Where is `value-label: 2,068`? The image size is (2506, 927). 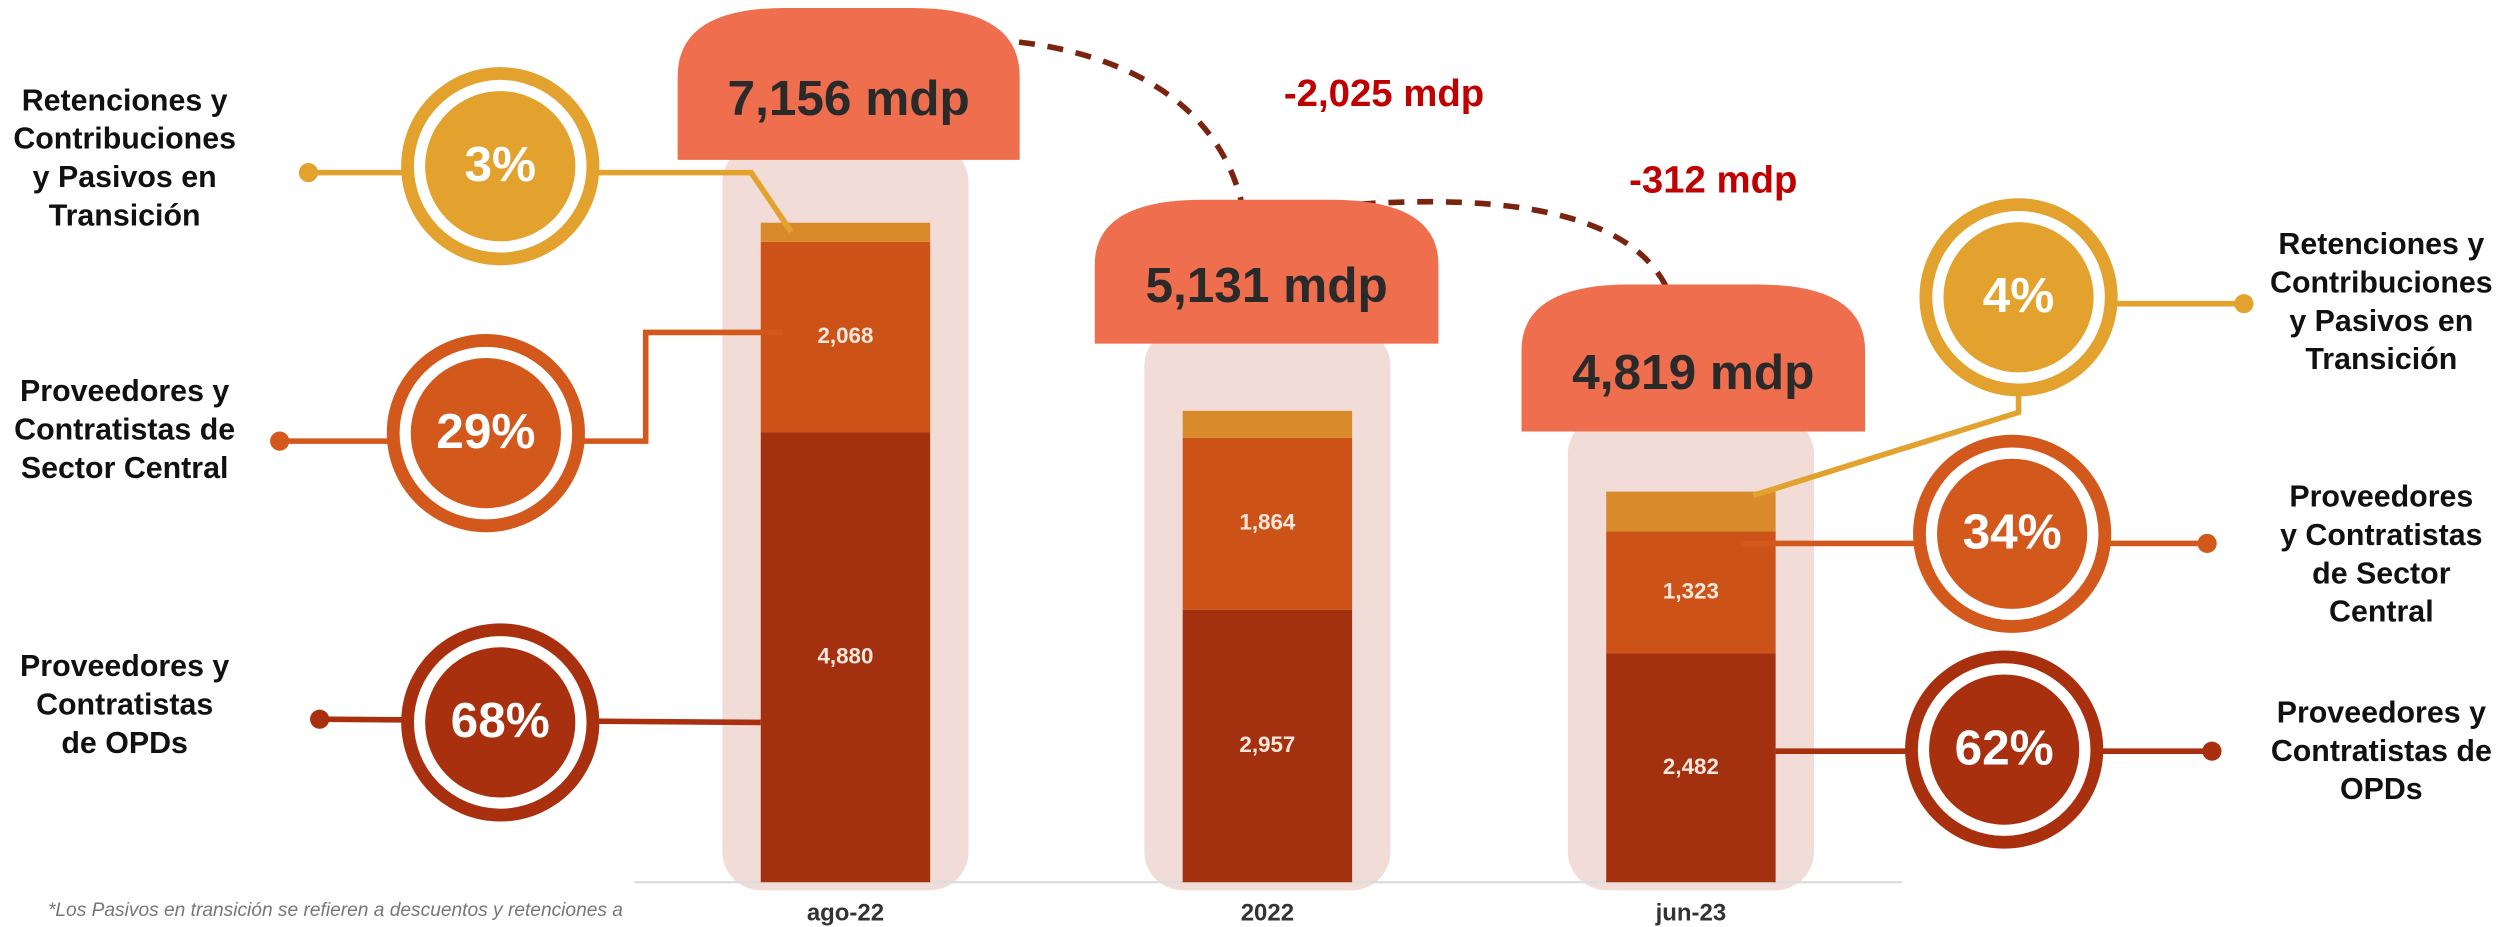 value-label: 2,068 is located at coordinates (845, 335).